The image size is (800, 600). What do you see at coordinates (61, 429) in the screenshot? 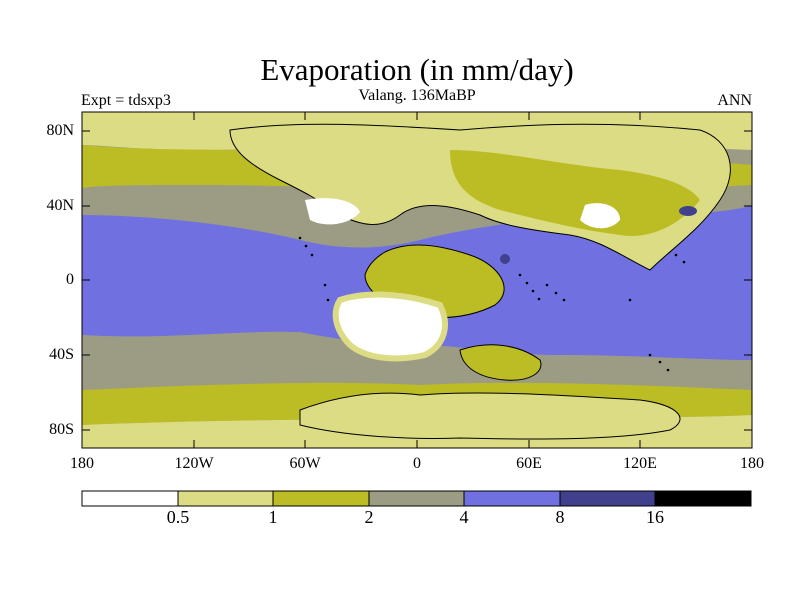
I see `ytick-80s: 80S` at bounding box center [61, 429].